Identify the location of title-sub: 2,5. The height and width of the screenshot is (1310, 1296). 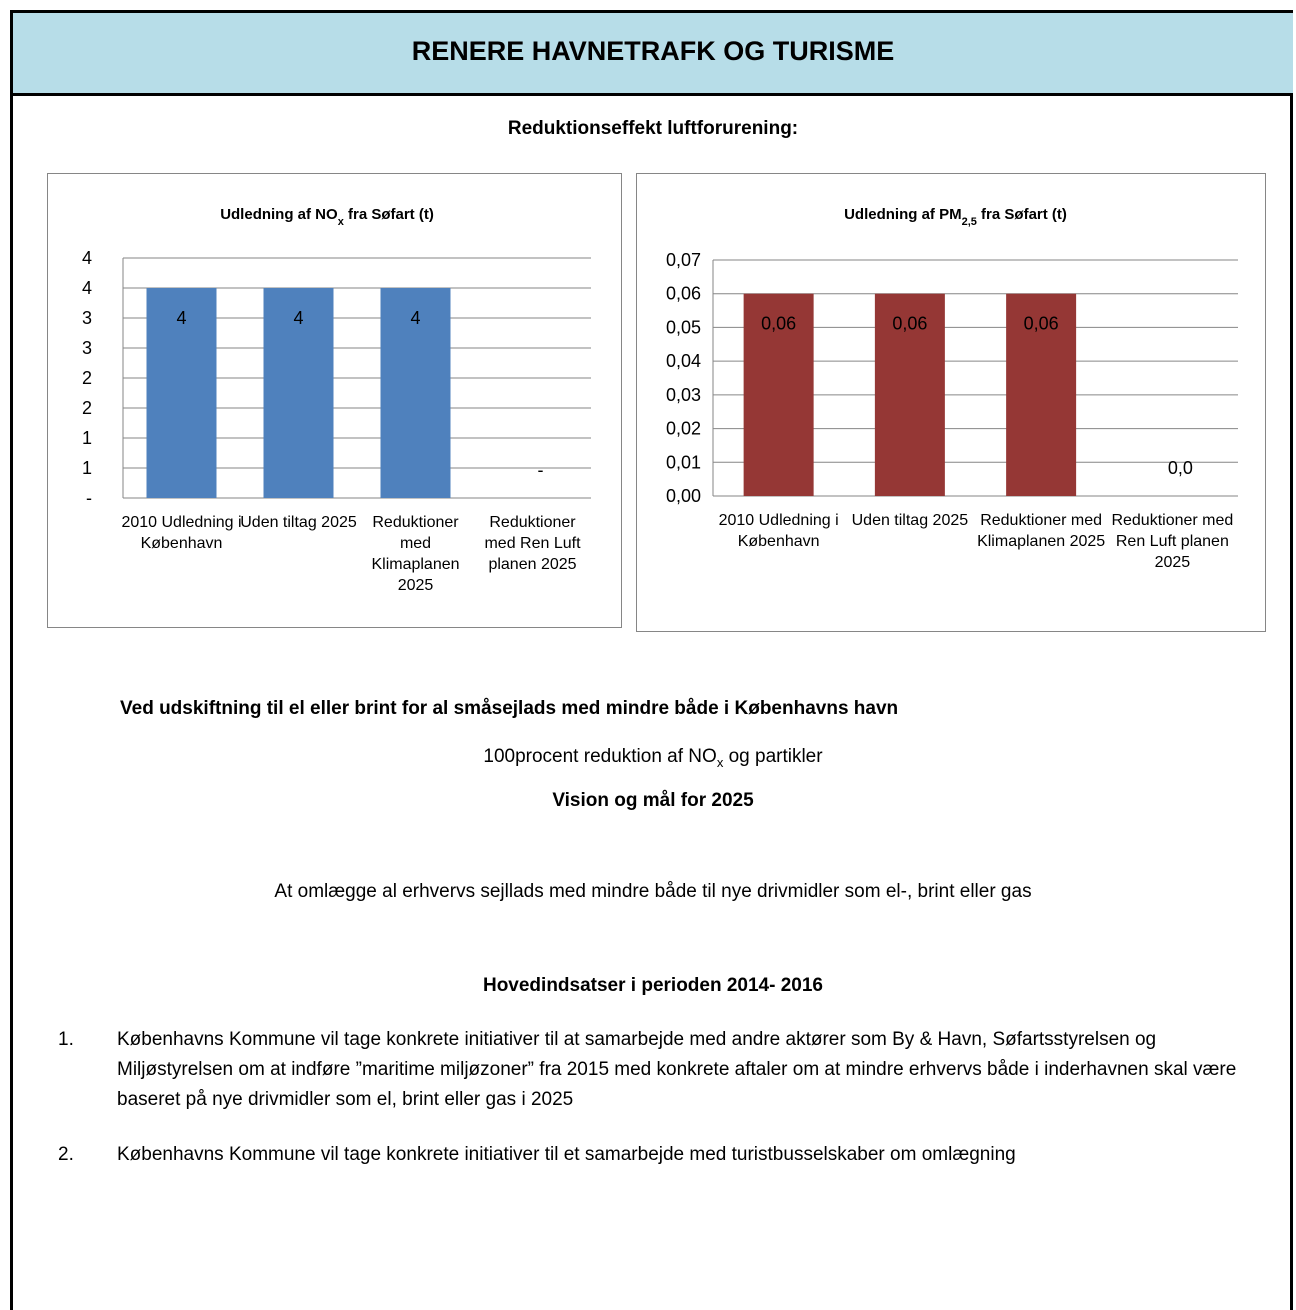
(969, 222).